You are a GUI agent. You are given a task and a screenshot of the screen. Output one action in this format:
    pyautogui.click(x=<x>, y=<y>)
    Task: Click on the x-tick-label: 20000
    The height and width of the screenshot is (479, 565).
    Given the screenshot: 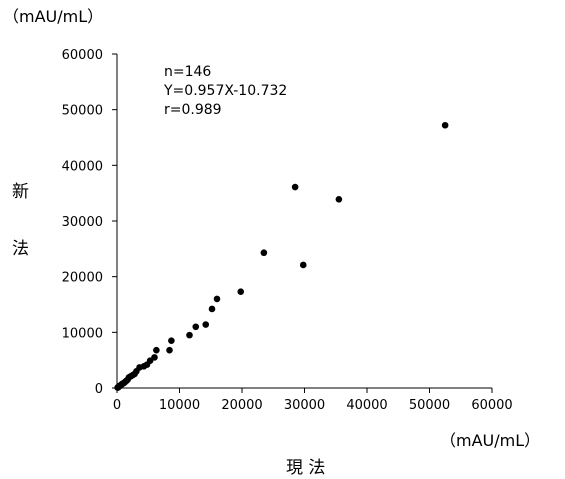 What is the action you would take?
    pyautogui.click(x=241, y=405)
    